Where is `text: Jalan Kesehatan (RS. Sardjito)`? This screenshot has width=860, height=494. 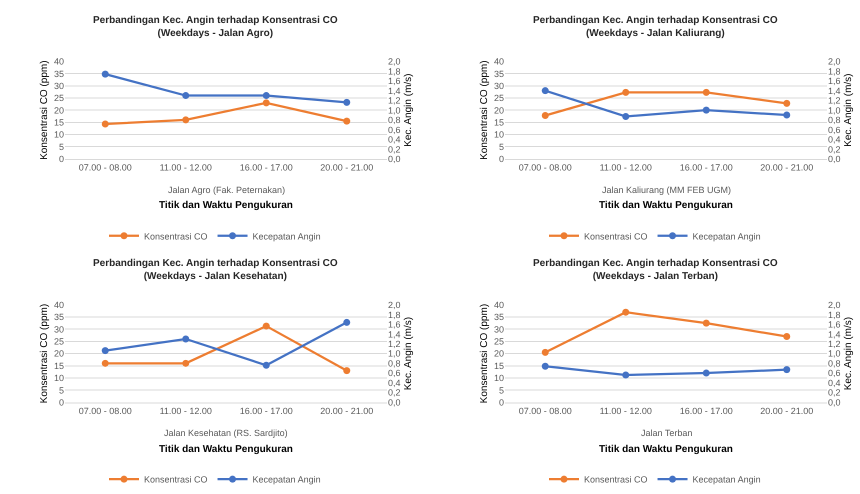 text: Jalan Kesehatan (RS. Sardjito) is located at coordinates (226, 433).